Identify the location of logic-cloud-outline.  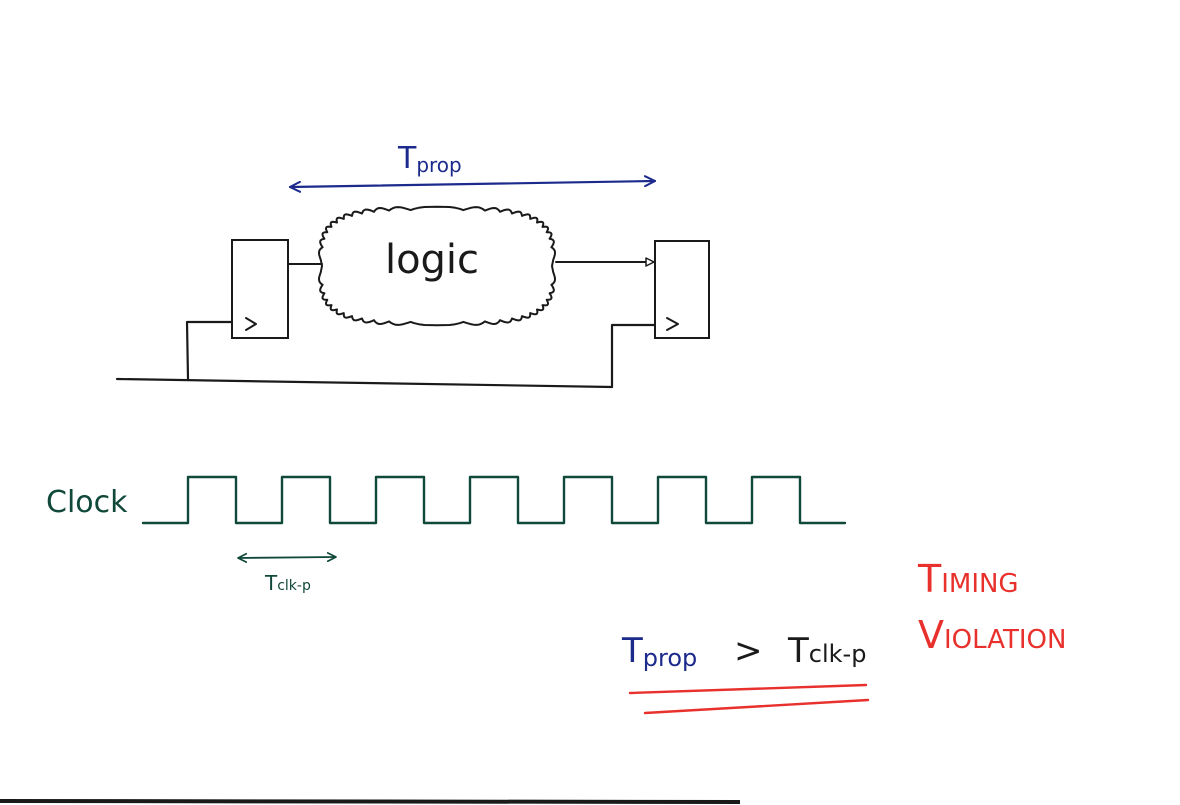
(437, 266).